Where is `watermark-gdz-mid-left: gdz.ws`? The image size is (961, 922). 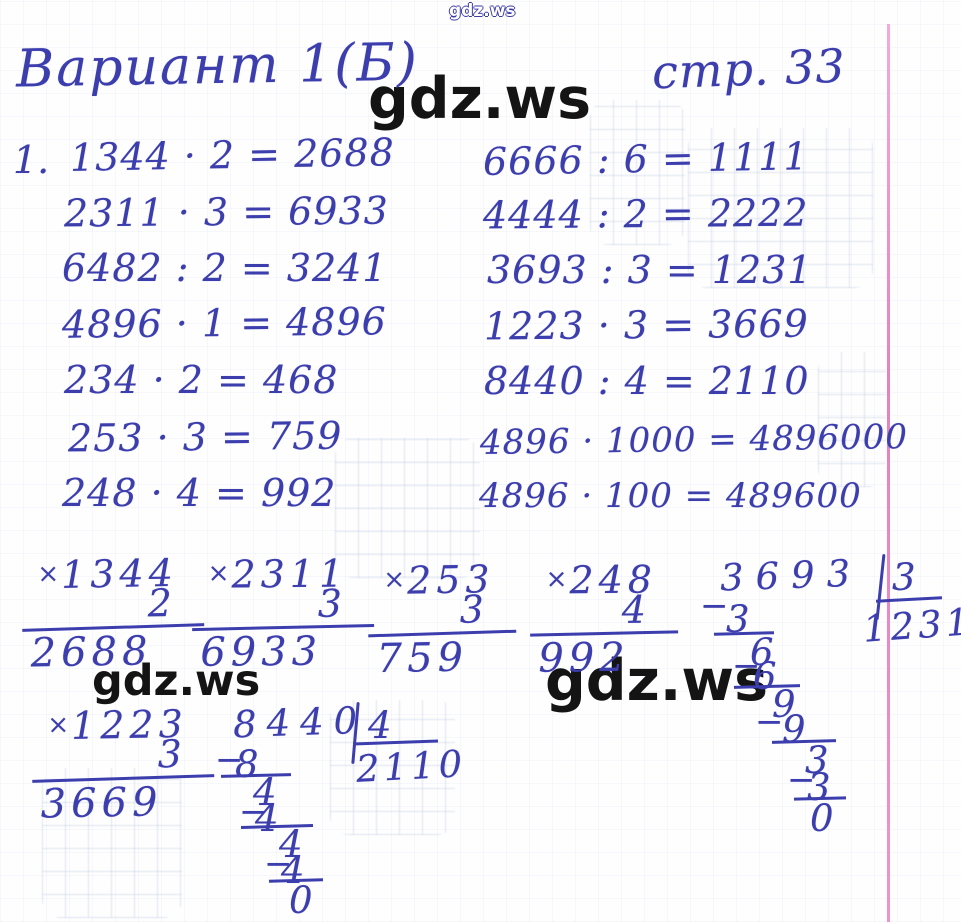 watermark-gdz-mid-left: gdz.ws is located at coordinates (176, 681).